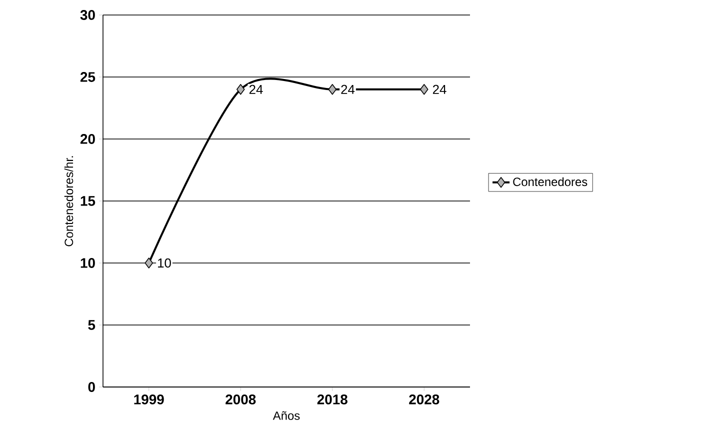 The width and height of the screenshot is (721, 441). Describe the element at coordinates (88, 77) in the screenshot. I see `y-tick-label: 25` at that location.